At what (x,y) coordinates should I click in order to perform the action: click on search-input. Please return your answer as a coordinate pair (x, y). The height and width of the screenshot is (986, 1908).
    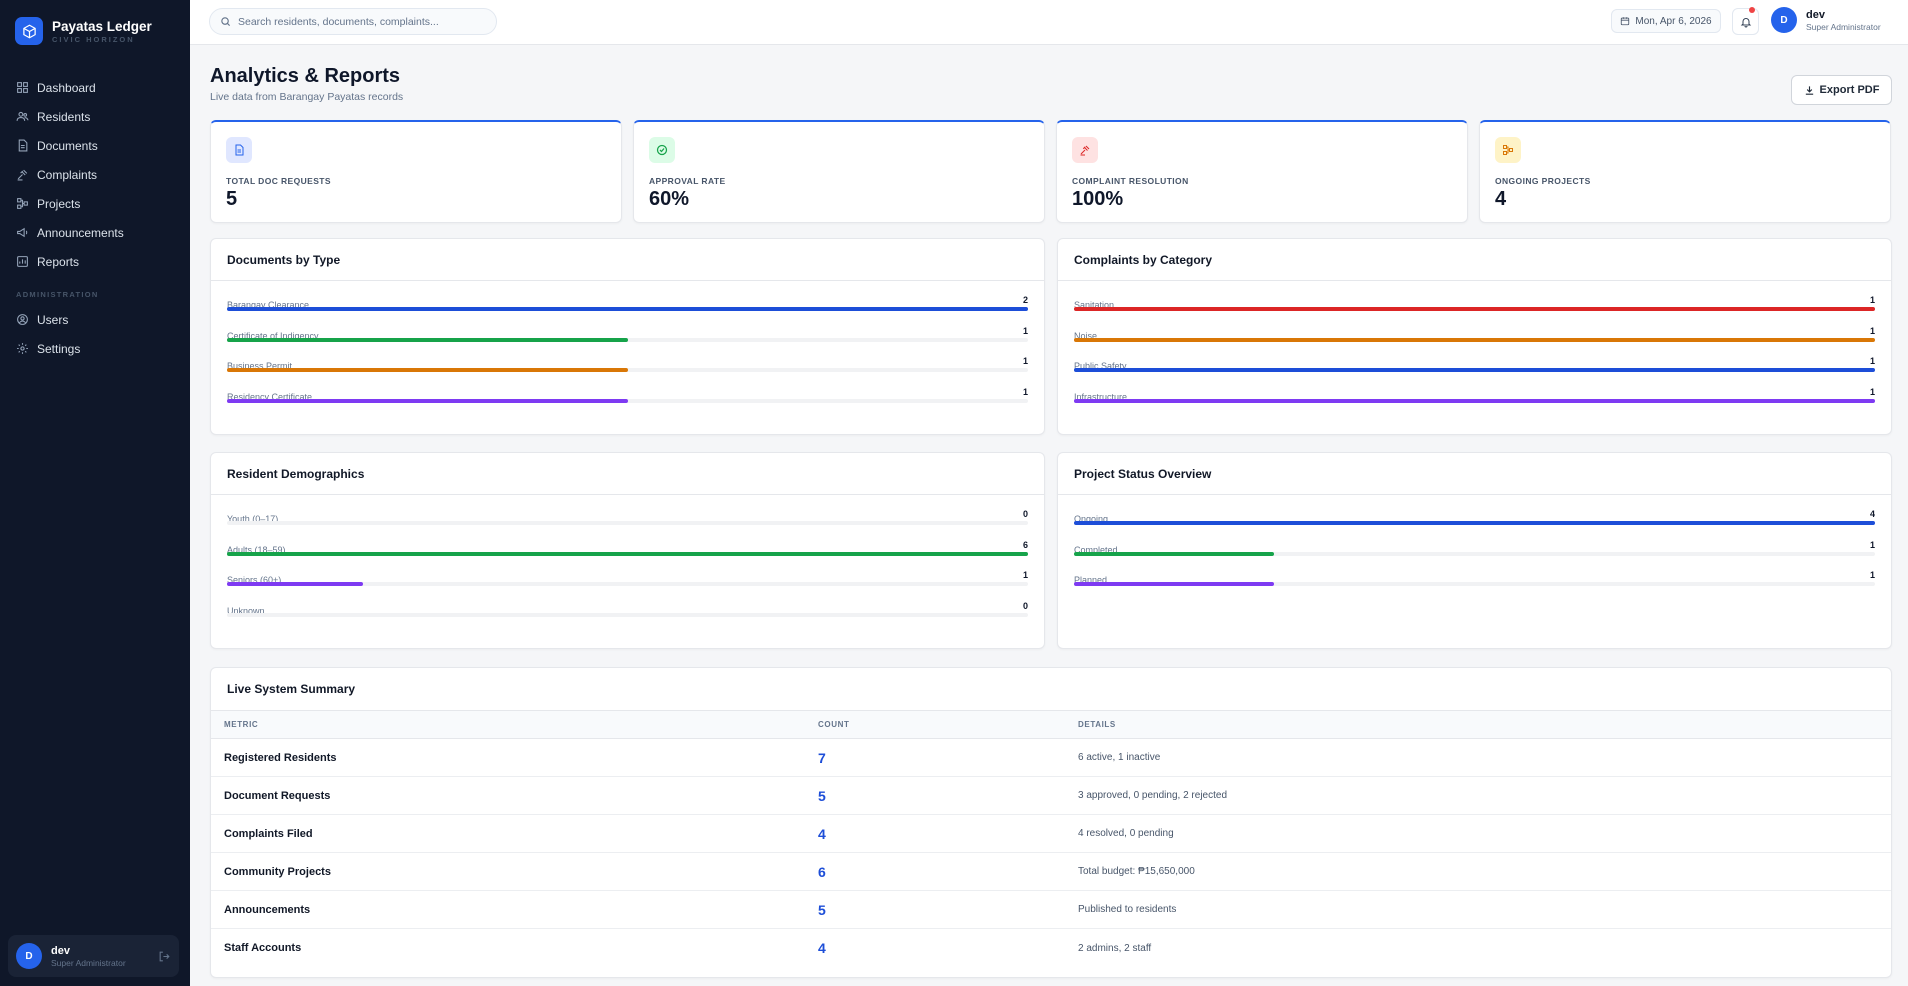
    Looking at the image, I should click on (358, 21).